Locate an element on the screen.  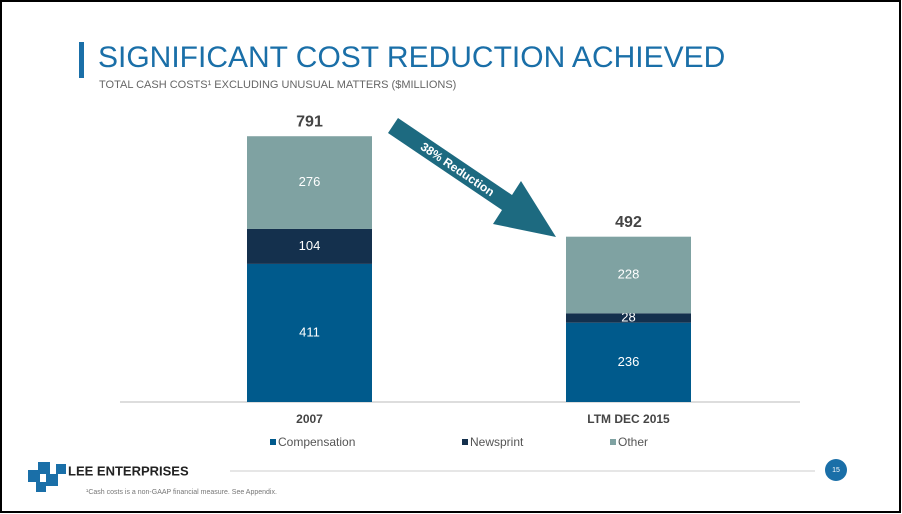
x-tick-label: LTM DEC 2015 is located at coordinates (628, 419).